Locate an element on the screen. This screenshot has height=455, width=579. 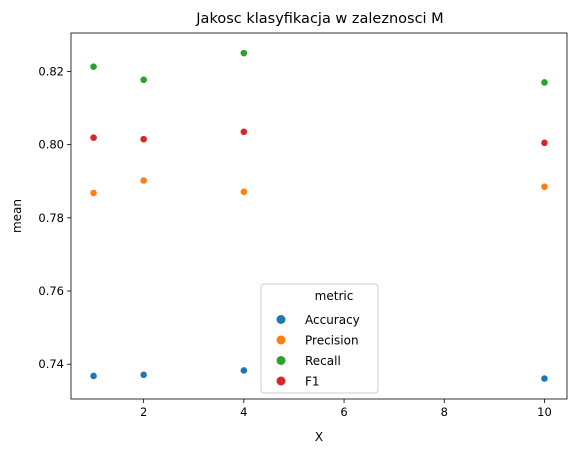
x-axis: 2 4 6 8 10 is located at coordinates (346, 409).